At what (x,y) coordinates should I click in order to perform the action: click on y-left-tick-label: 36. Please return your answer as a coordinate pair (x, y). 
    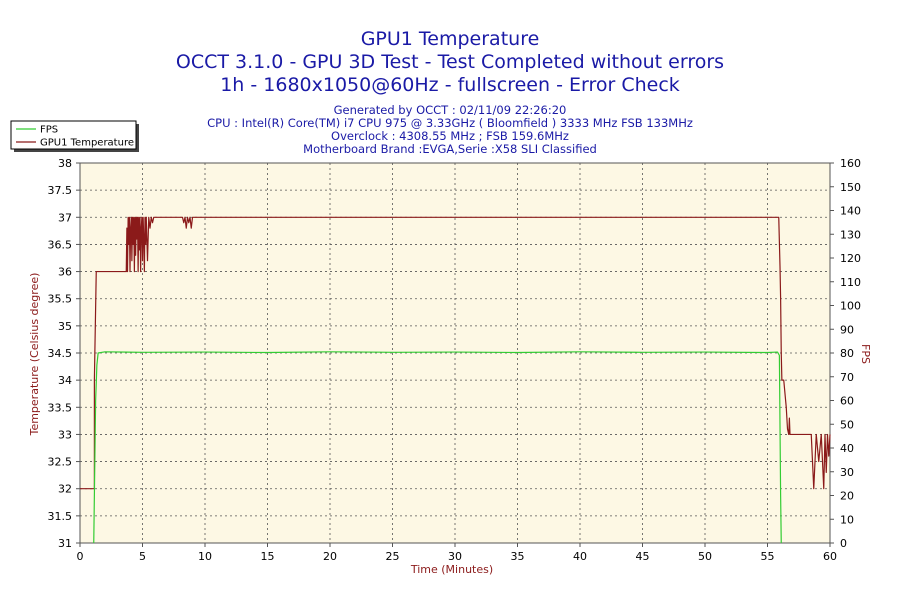
    Looking at the image, I should click on (65, 272).